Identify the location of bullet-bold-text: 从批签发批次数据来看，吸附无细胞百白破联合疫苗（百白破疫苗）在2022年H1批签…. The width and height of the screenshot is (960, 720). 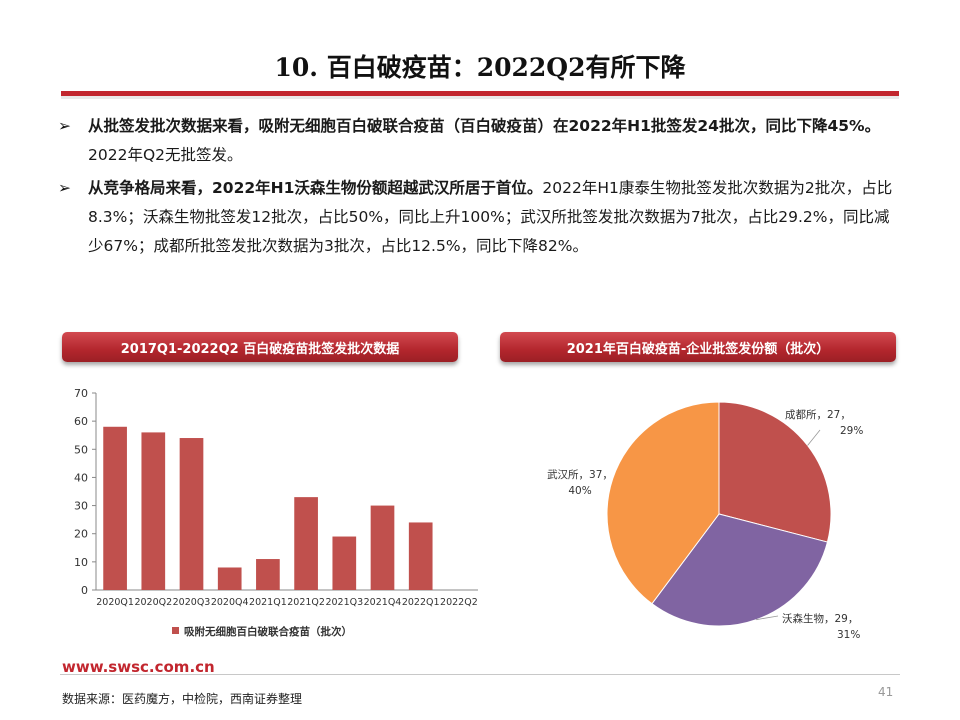
(484, 126).